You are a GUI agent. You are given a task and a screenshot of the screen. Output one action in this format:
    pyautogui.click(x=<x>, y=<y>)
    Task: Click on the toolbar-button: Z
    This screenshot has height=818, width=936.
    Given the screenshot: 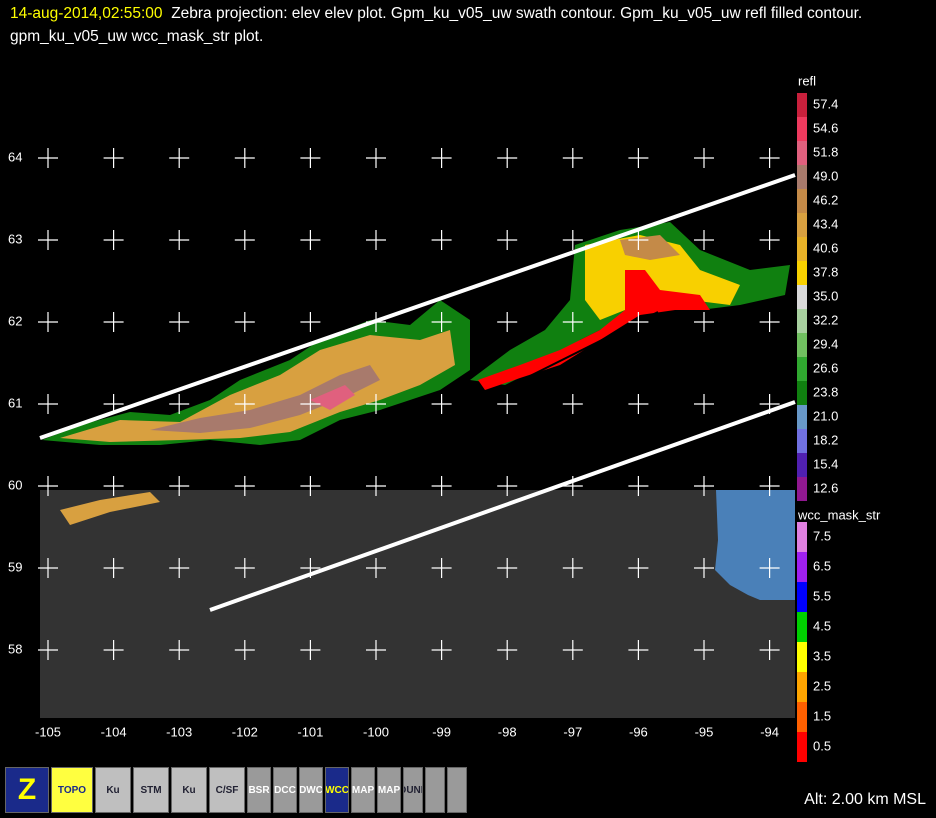 What is the action you would take?
    pyautogui.click(x=27, y=790)
    